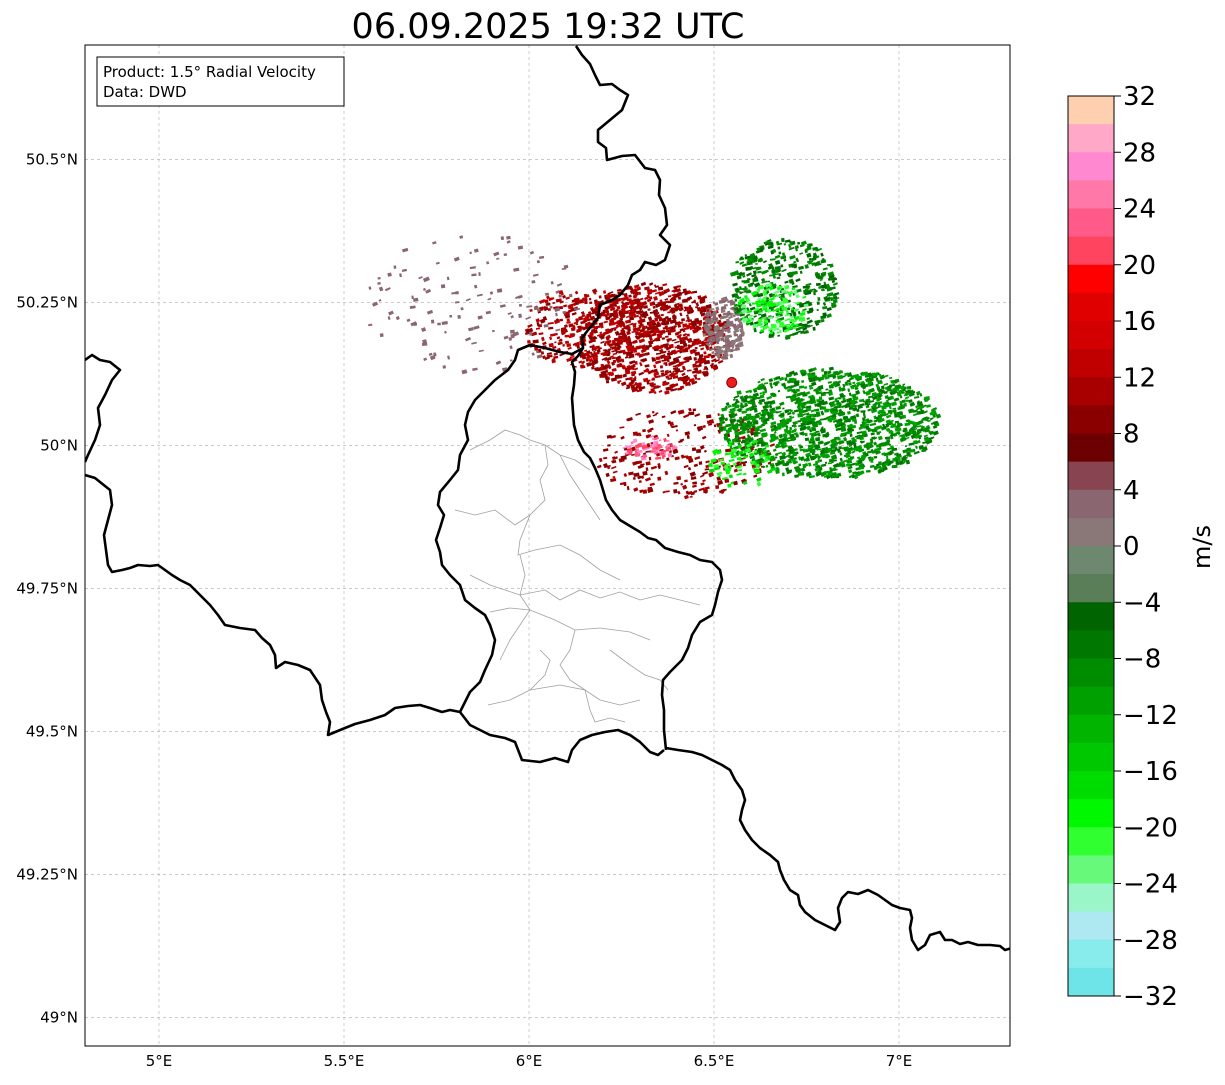 This screenshot has height=1085, width=1225. Describe the element at coordinates (209, 72) in the screenshot. I see `info-product: Product: 1.5° Radial Velocity` at that location.